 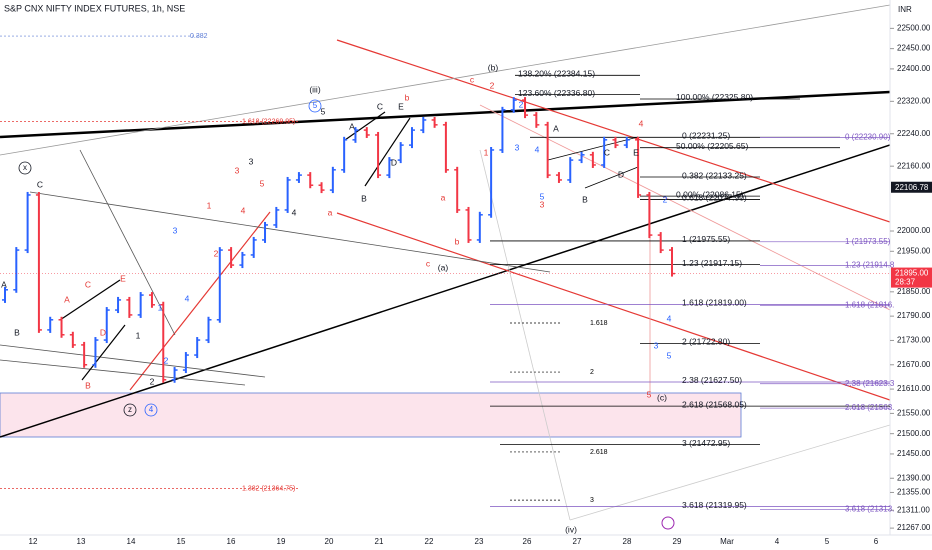 What do you see at coordinates (160, 307) in the screenshot?
I see `wave-label: 1` at bounding box center [160, 307].